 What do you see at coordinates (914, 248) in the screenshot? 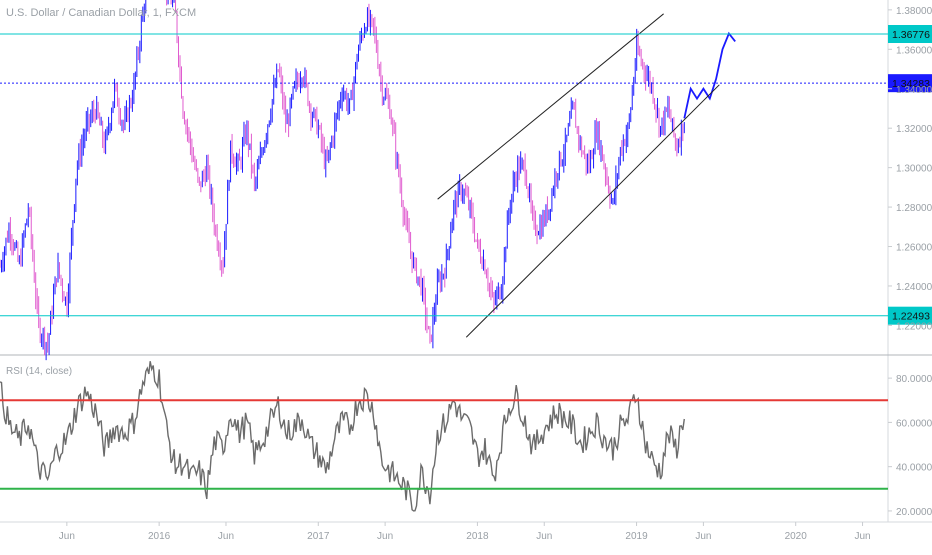
I see `price-tick-label: 1.26000` at bounding box center [914, 248].